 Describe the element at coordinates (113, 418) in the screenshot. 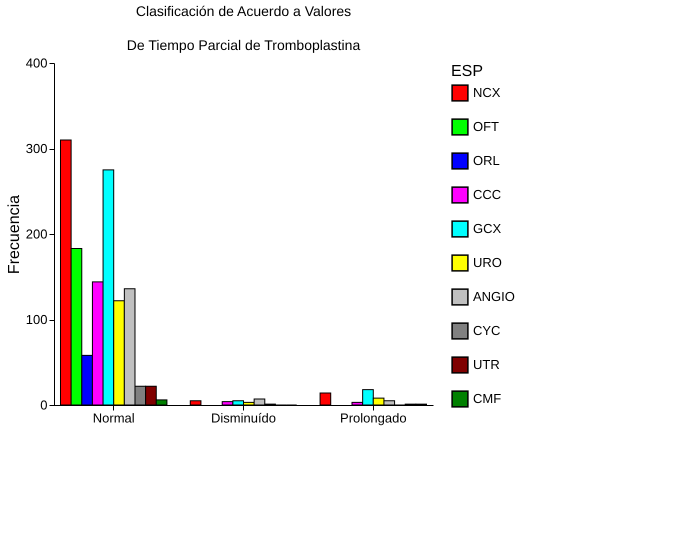

I see `x-tick-label: Normal` at that location.